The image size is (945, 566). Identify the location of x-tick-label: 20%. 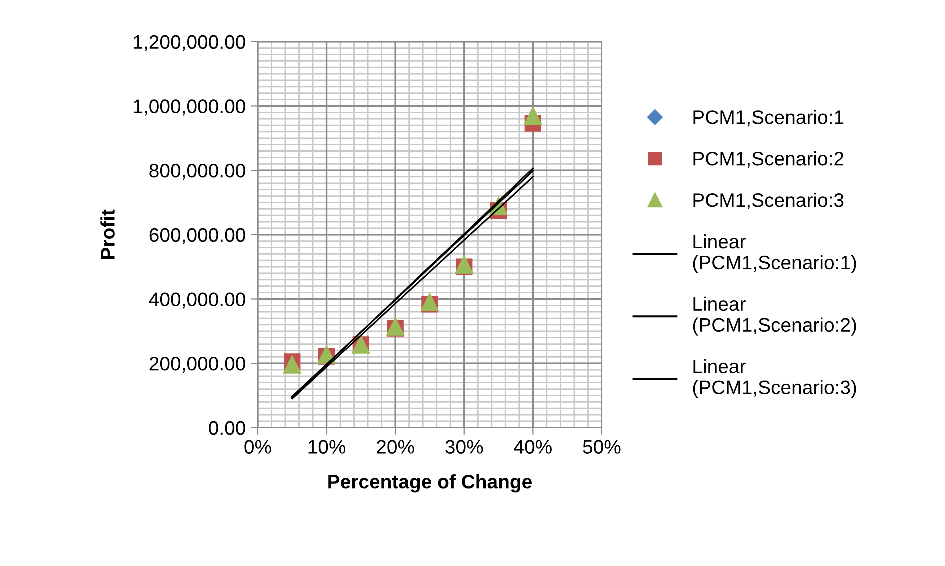
(395, 447).